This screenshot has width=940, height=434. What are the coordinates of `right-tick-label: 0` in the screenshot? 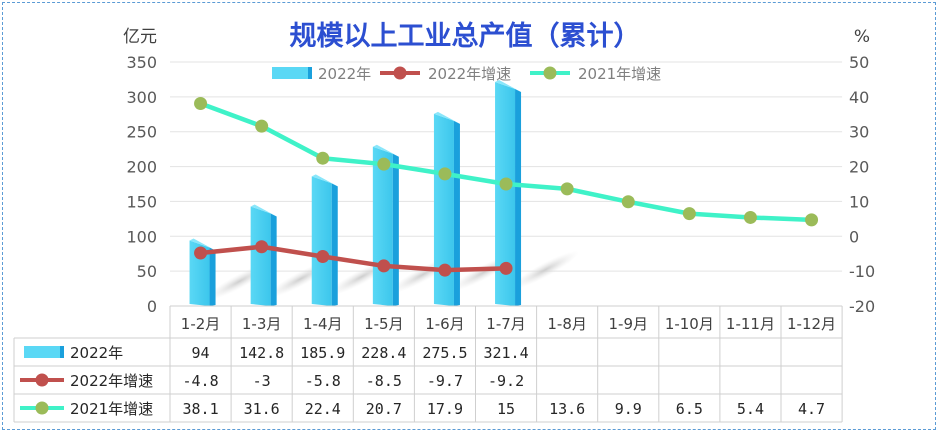 It's located at (854, 236).